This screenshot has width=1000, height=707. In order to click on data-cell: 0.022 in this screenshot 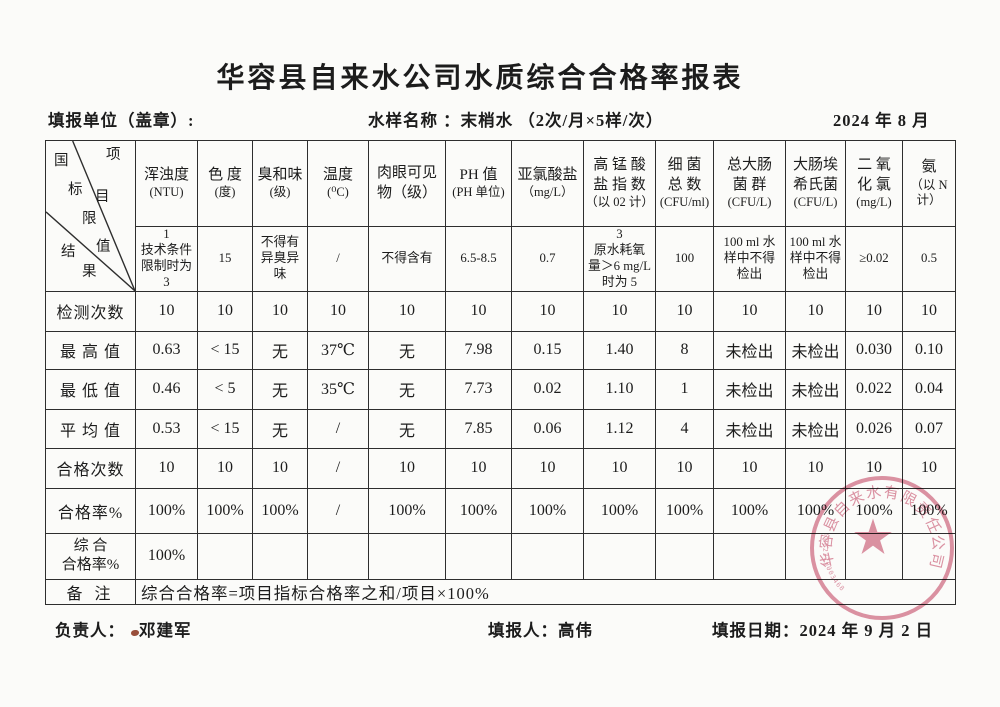, I will do `click(874, 389)`.